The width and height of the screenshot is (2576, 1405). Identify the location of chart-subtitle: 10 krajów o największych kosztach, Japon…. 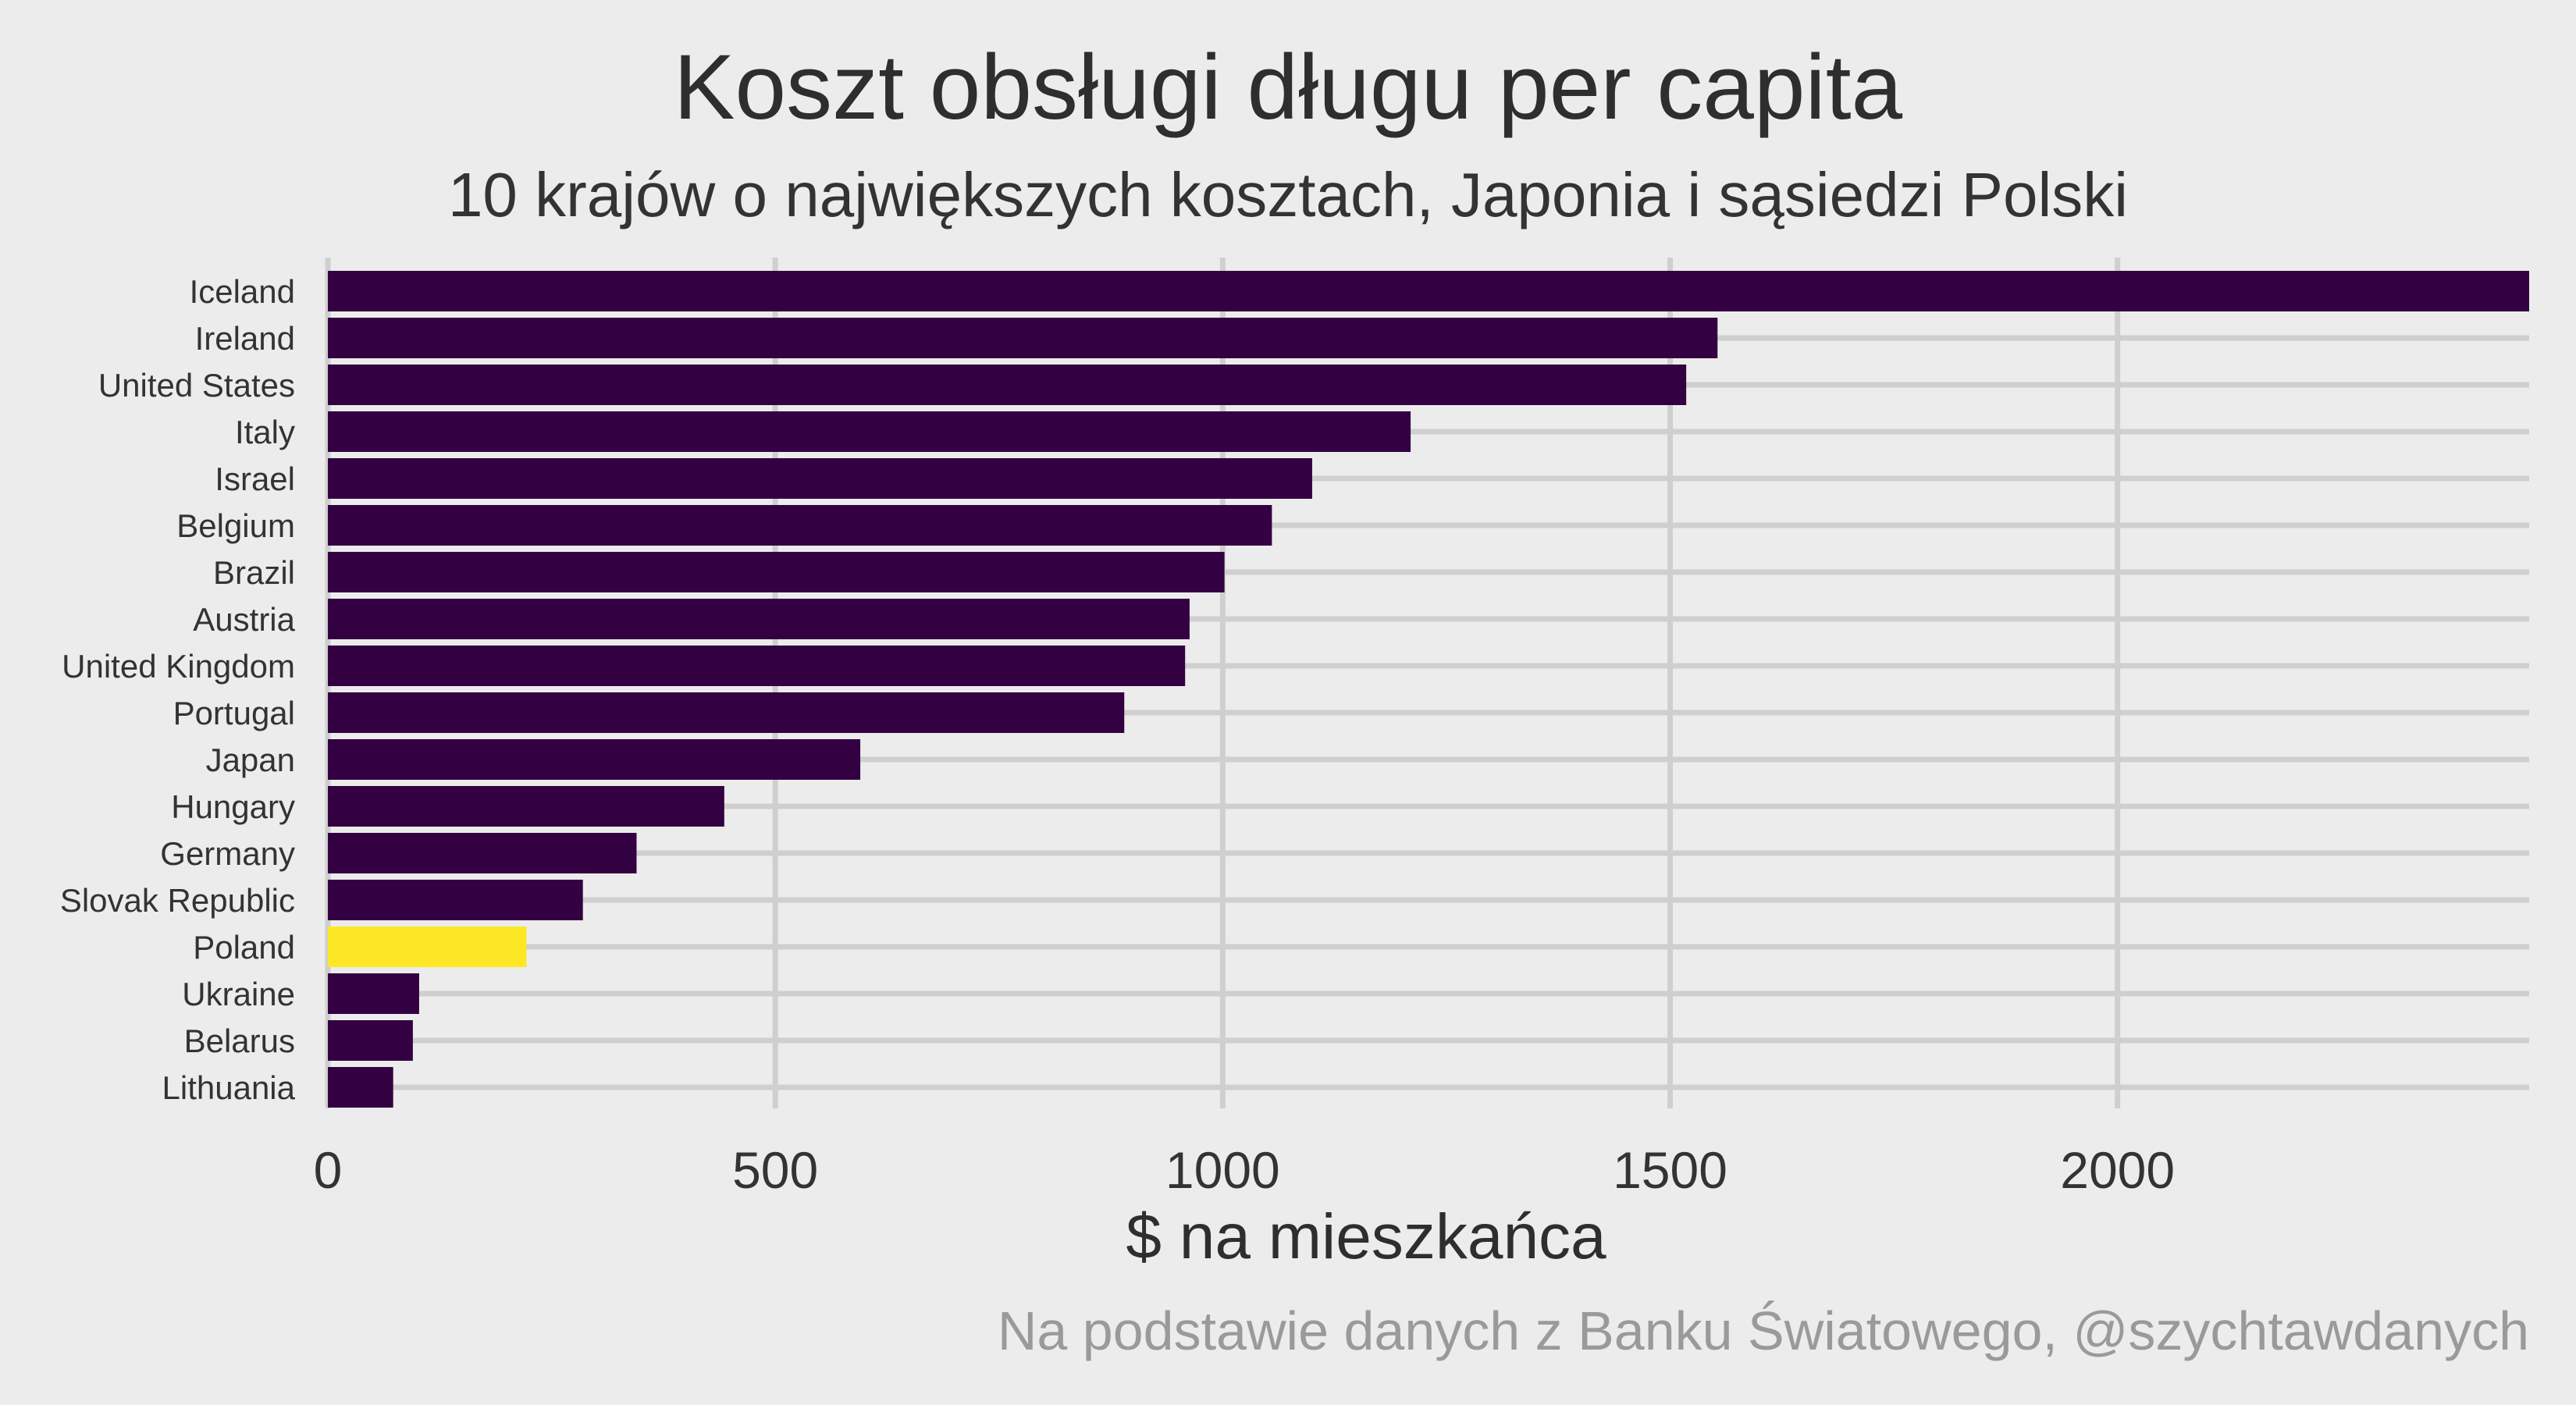
(1288, 195).